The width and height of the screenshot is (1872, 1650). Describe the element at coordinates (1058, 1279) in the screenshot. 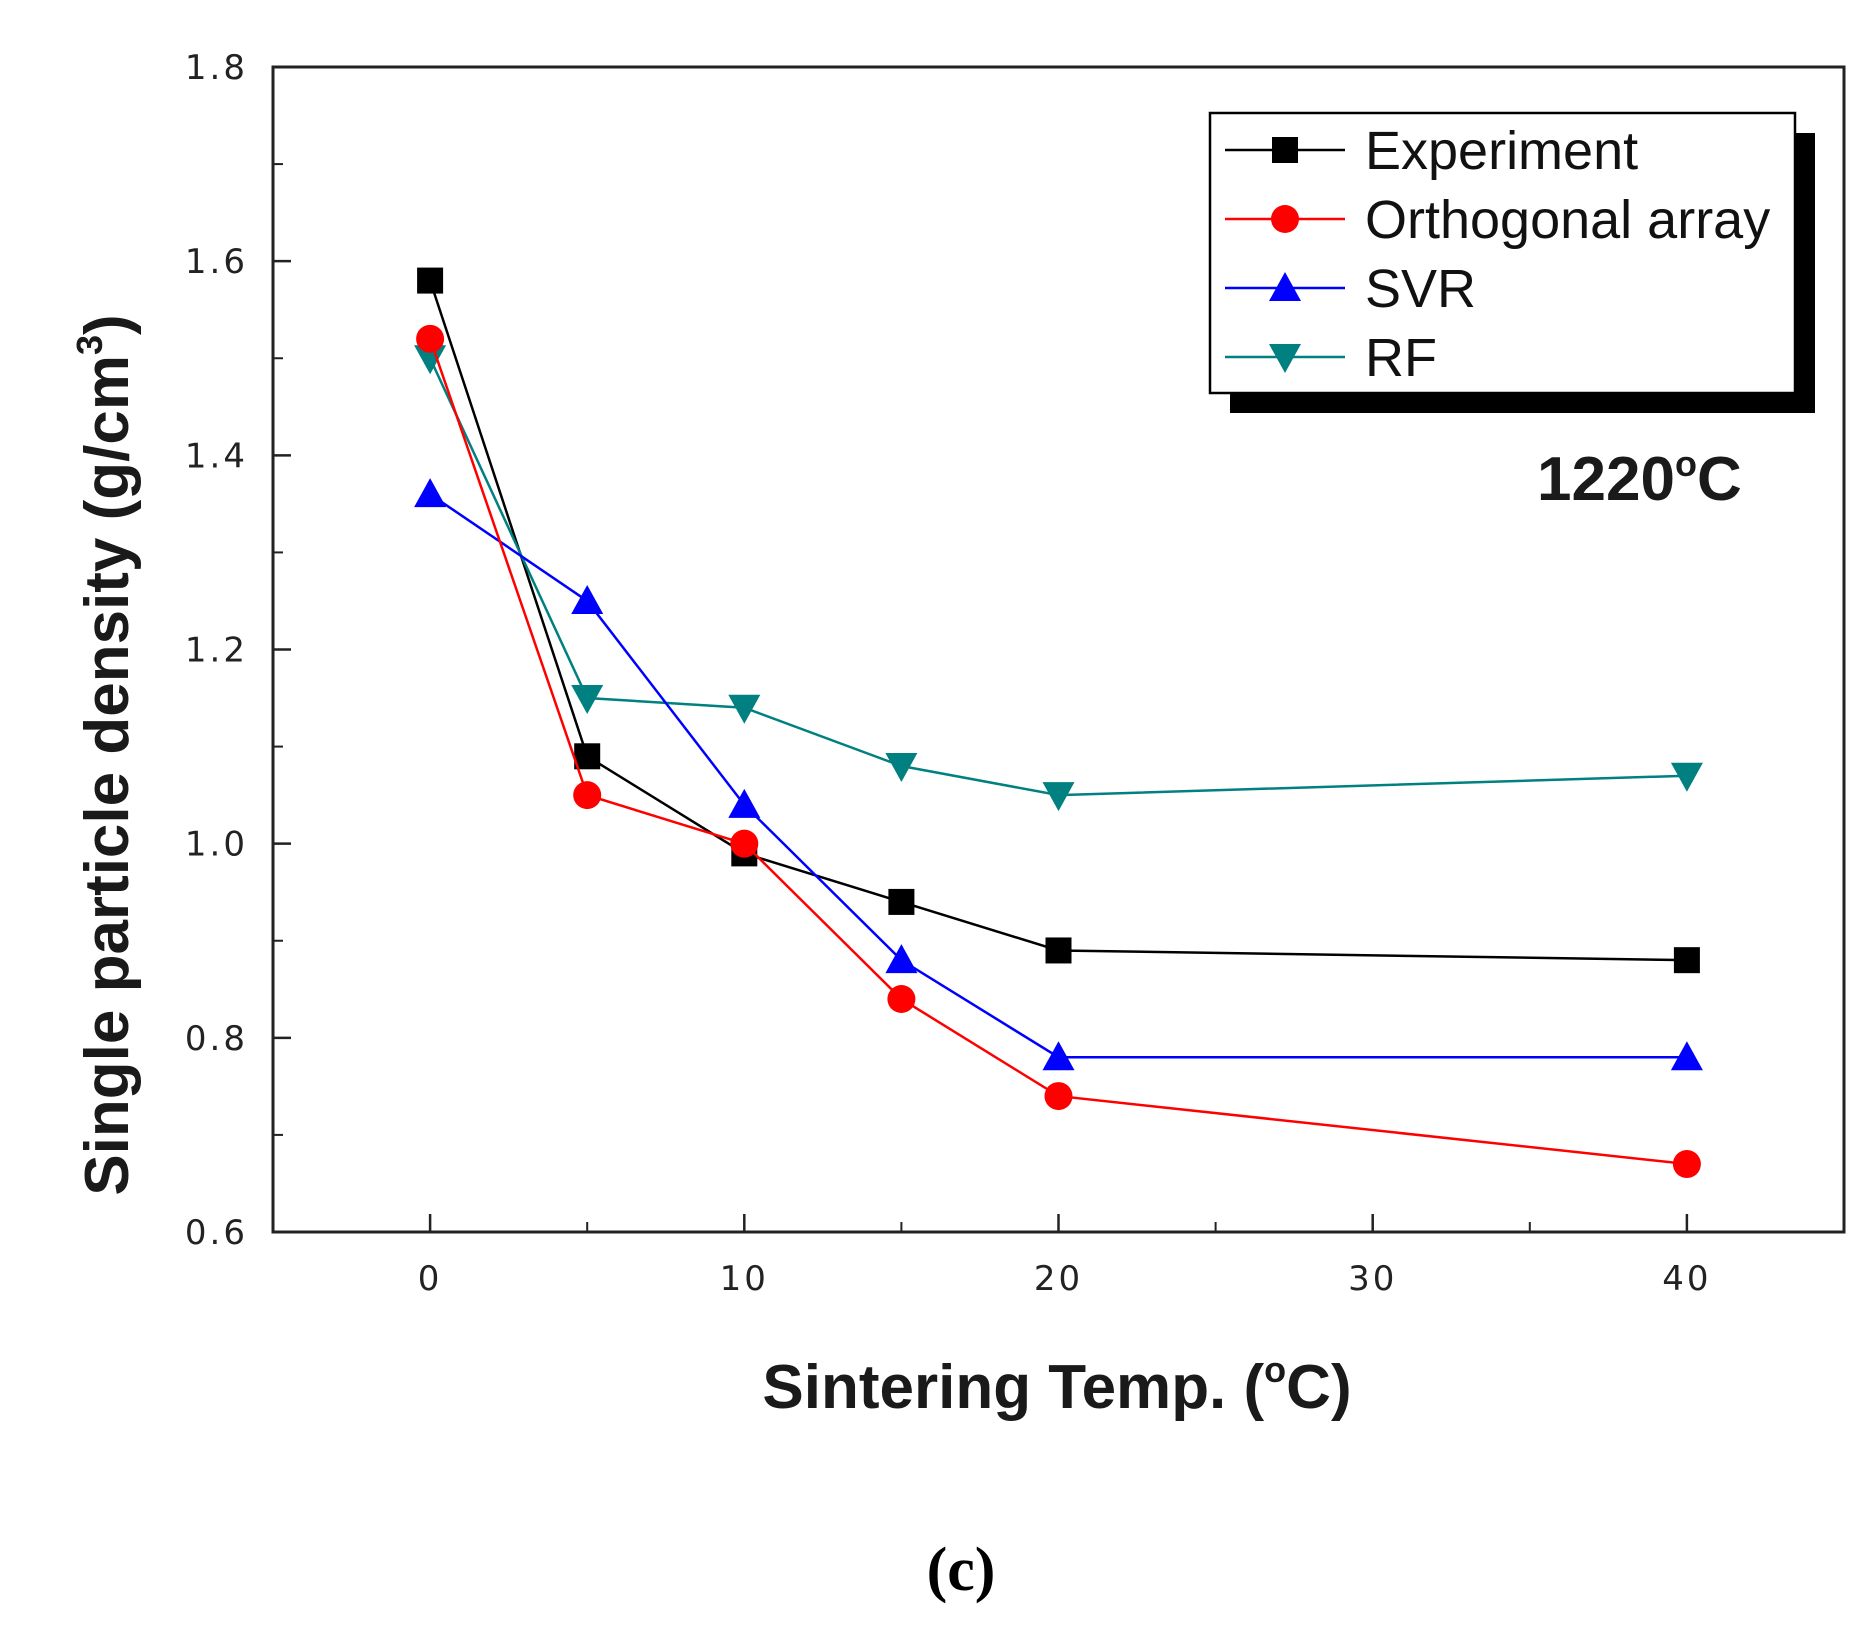

I see `x-tick-label: 20` at that location.